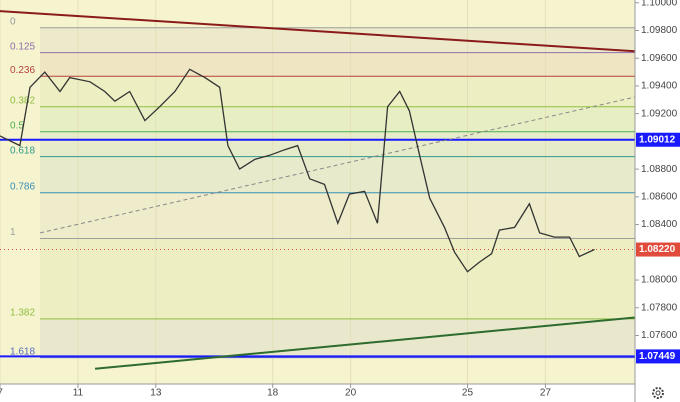 Image resolution: width=680 pixels, height=402 pixels. Describe the element at coordinates (659, 4) in the screenshot. I see `y-tick-label: 1.10000` at that location.